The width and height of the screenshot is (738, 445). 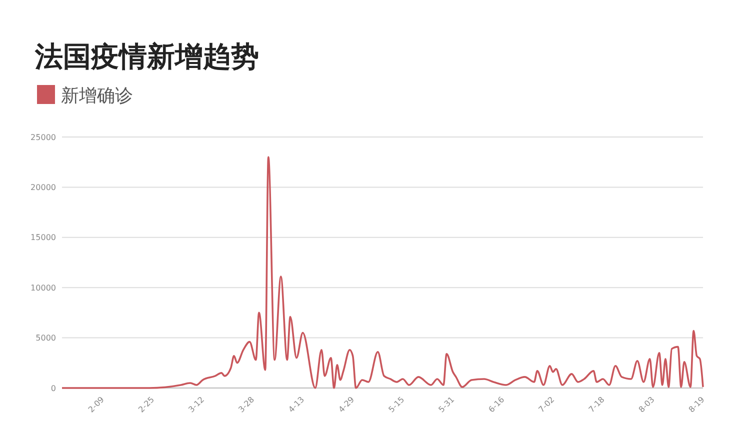 What do you see at coordinates (43, 187) in the screenshot?
I see `y-tick-label: 20000` at bounding box center [43, 187].